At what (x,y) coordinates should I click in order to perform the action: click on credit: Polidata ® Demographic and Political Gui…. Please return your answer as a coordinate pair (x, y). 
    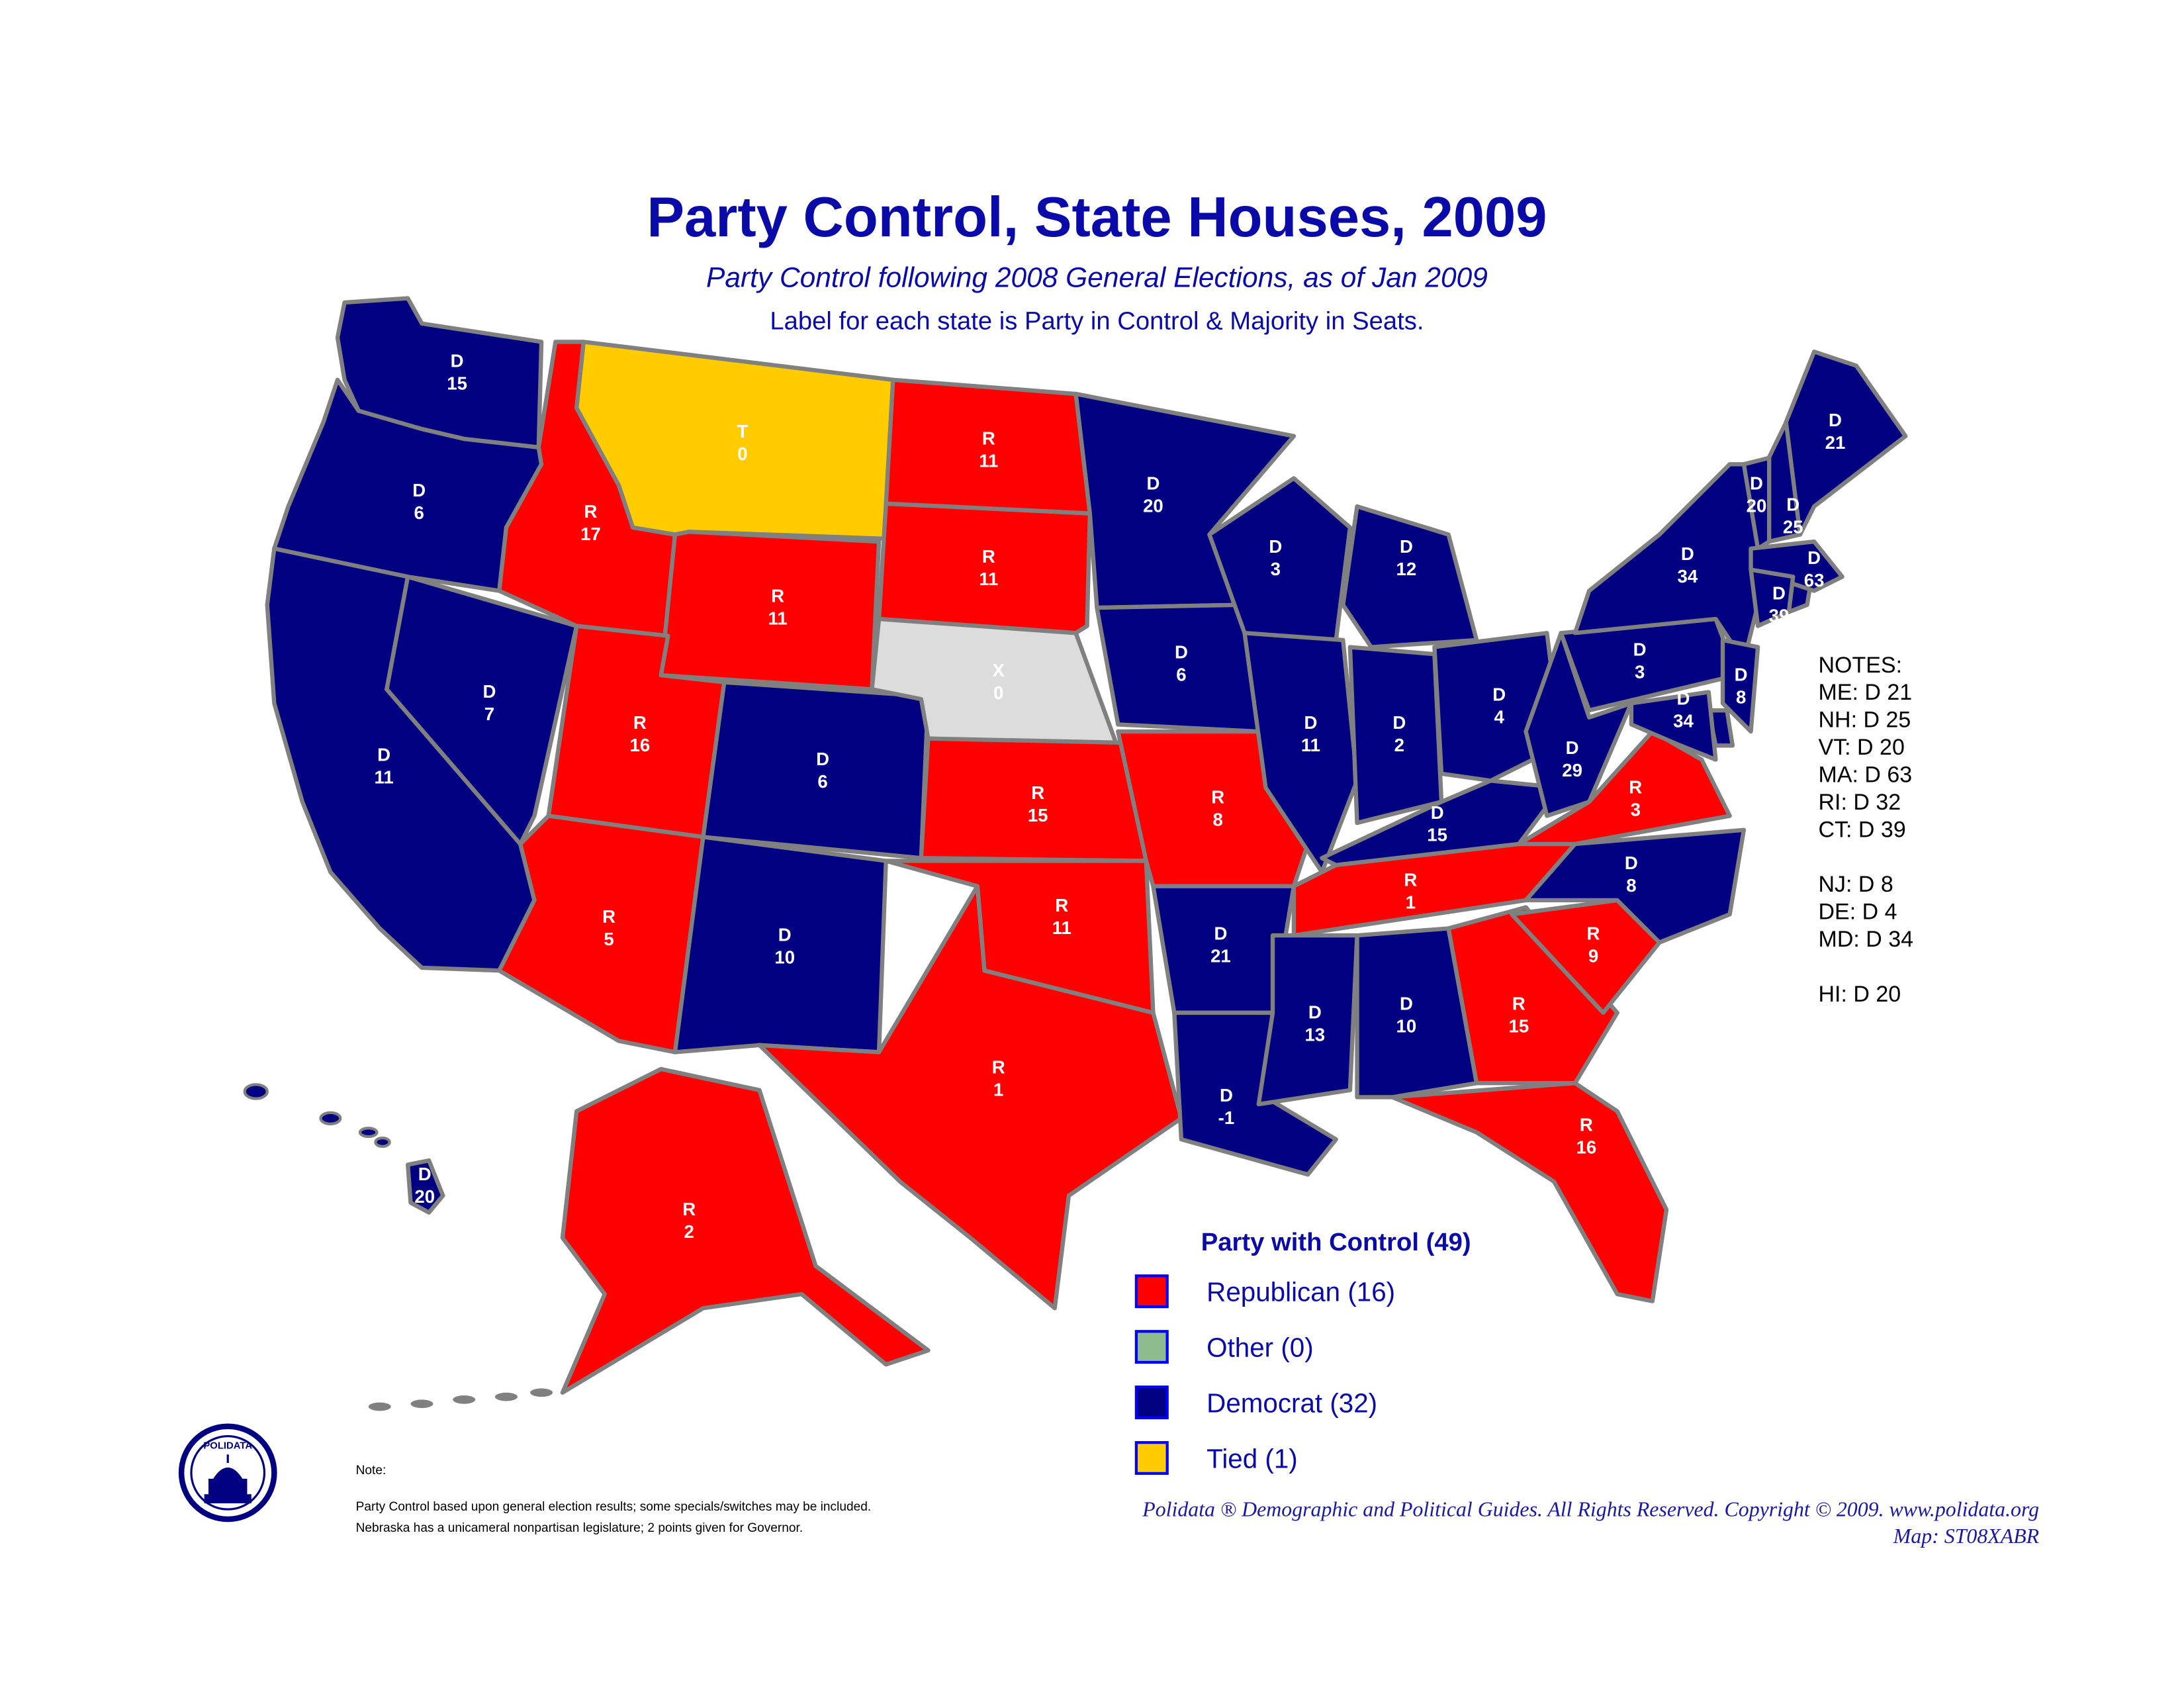
    Looking at the image, I should click on (1590, 1509).